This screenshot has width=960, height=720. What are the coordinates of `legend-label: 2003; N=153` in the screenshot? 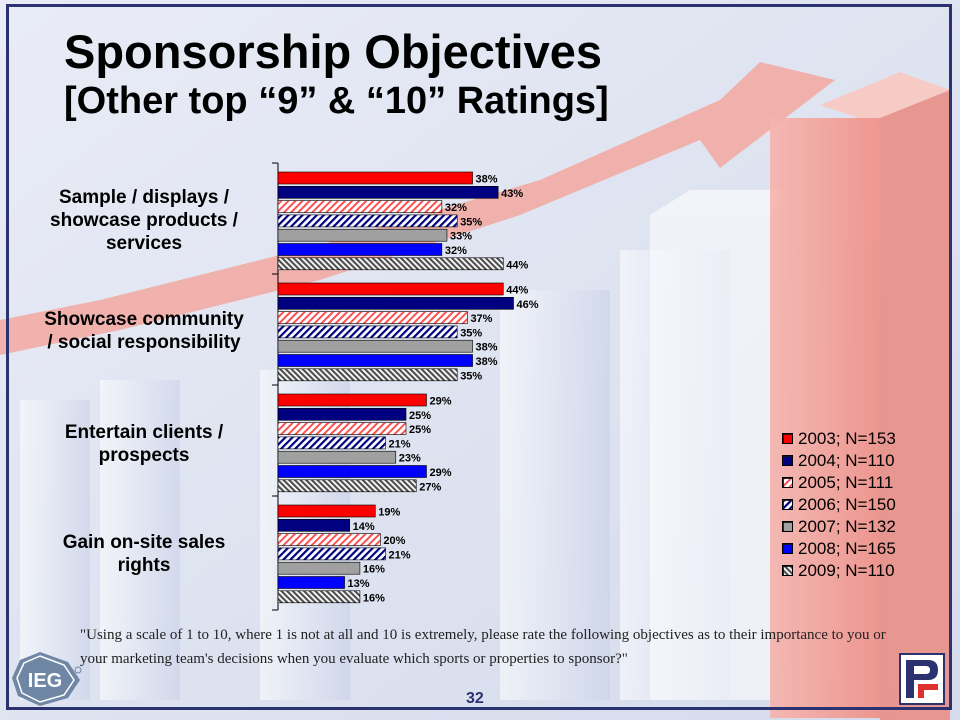 It's located at (847, 438).